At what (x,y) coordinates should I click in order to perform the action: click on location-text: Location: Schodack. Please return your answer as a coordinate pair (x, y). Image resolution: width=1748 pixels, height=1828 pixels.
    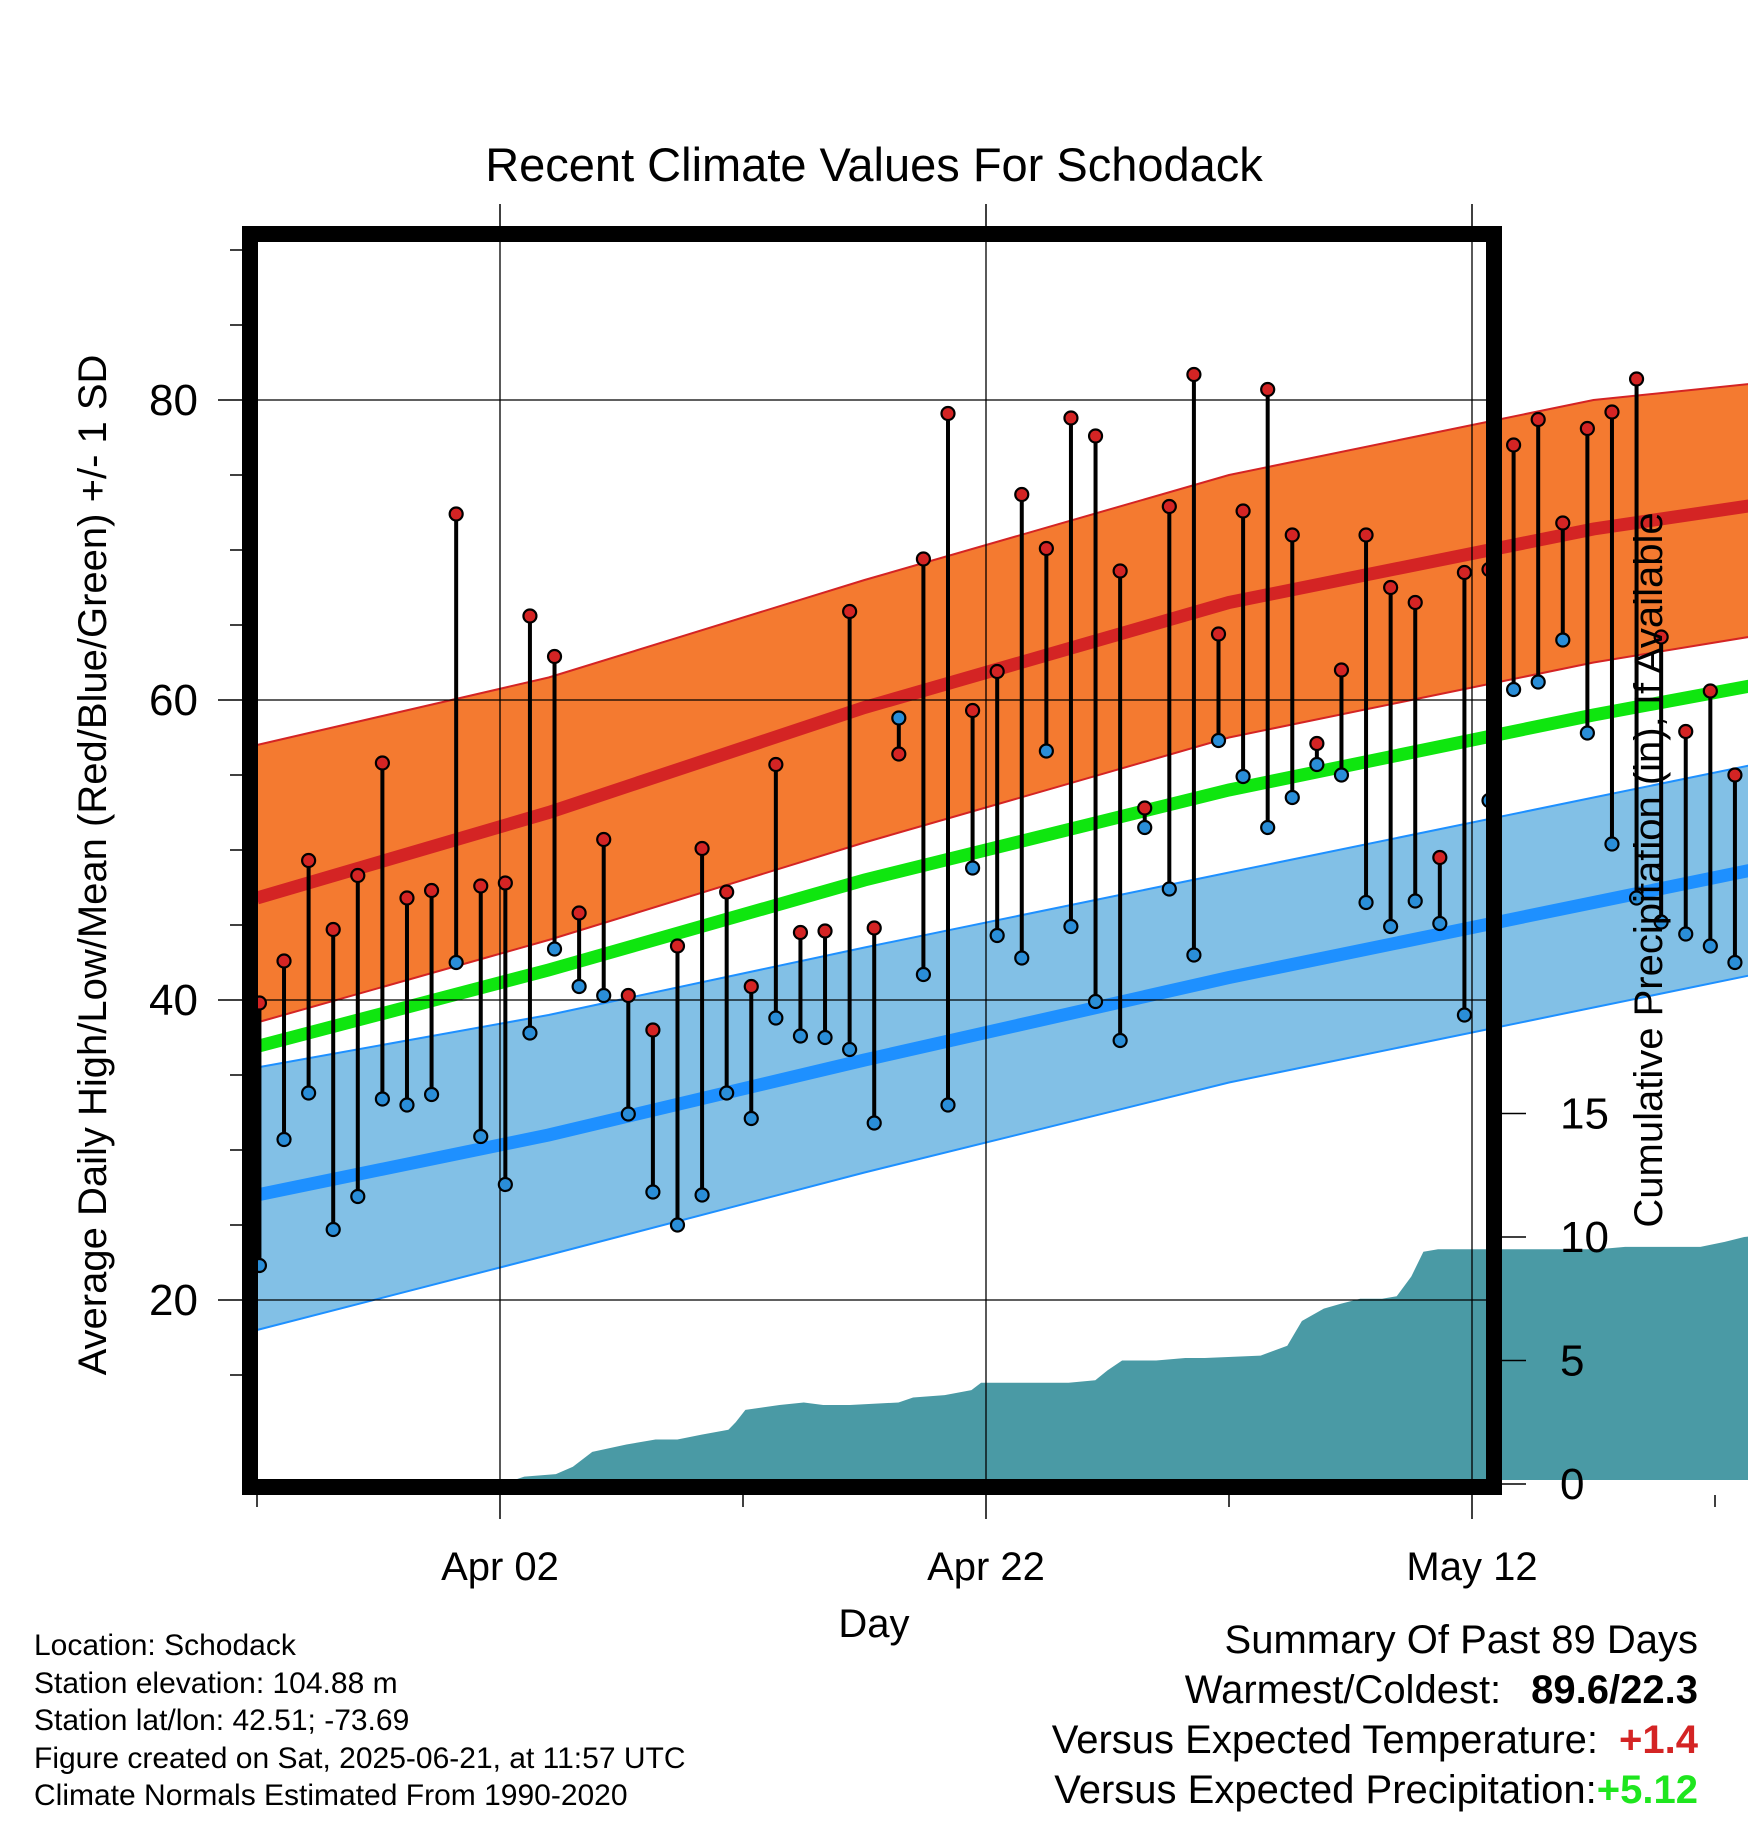
    Looking at the image, I should click on (165, 1645).